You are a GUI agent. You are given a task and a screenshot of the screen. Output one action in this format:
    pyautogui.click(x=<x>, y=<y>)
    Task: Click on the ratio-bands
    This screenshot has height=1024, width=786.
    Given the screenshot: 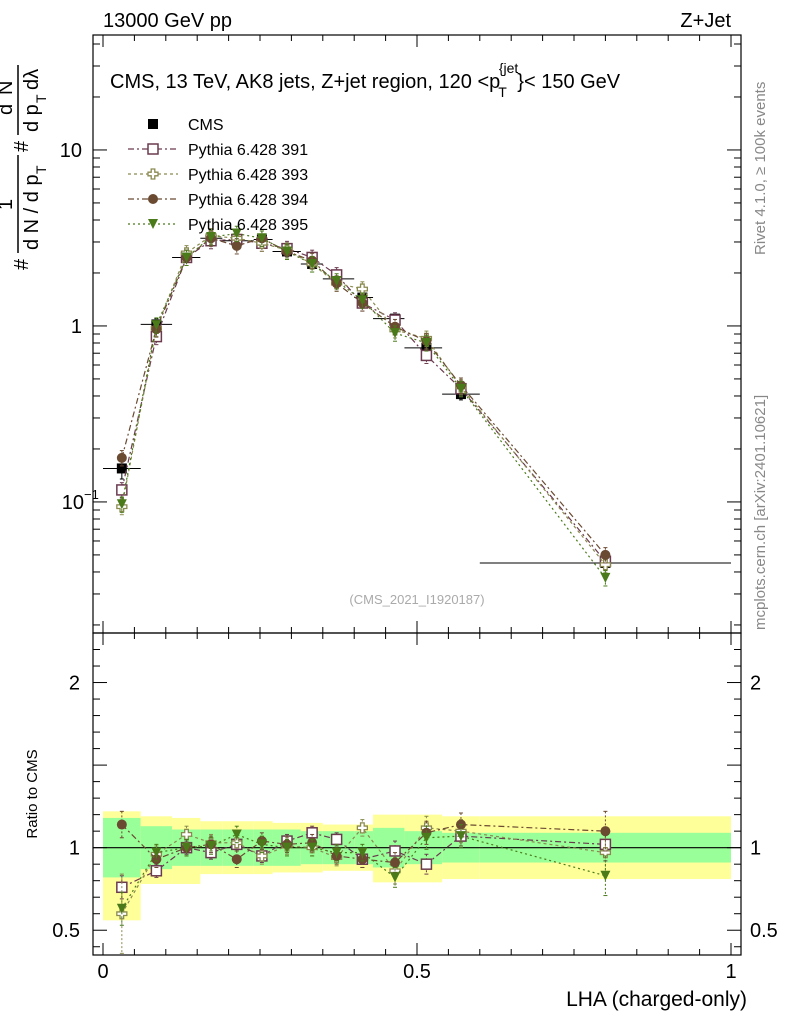 What is the action you would take?
    pyautogui.click(x=417, y=866)
    